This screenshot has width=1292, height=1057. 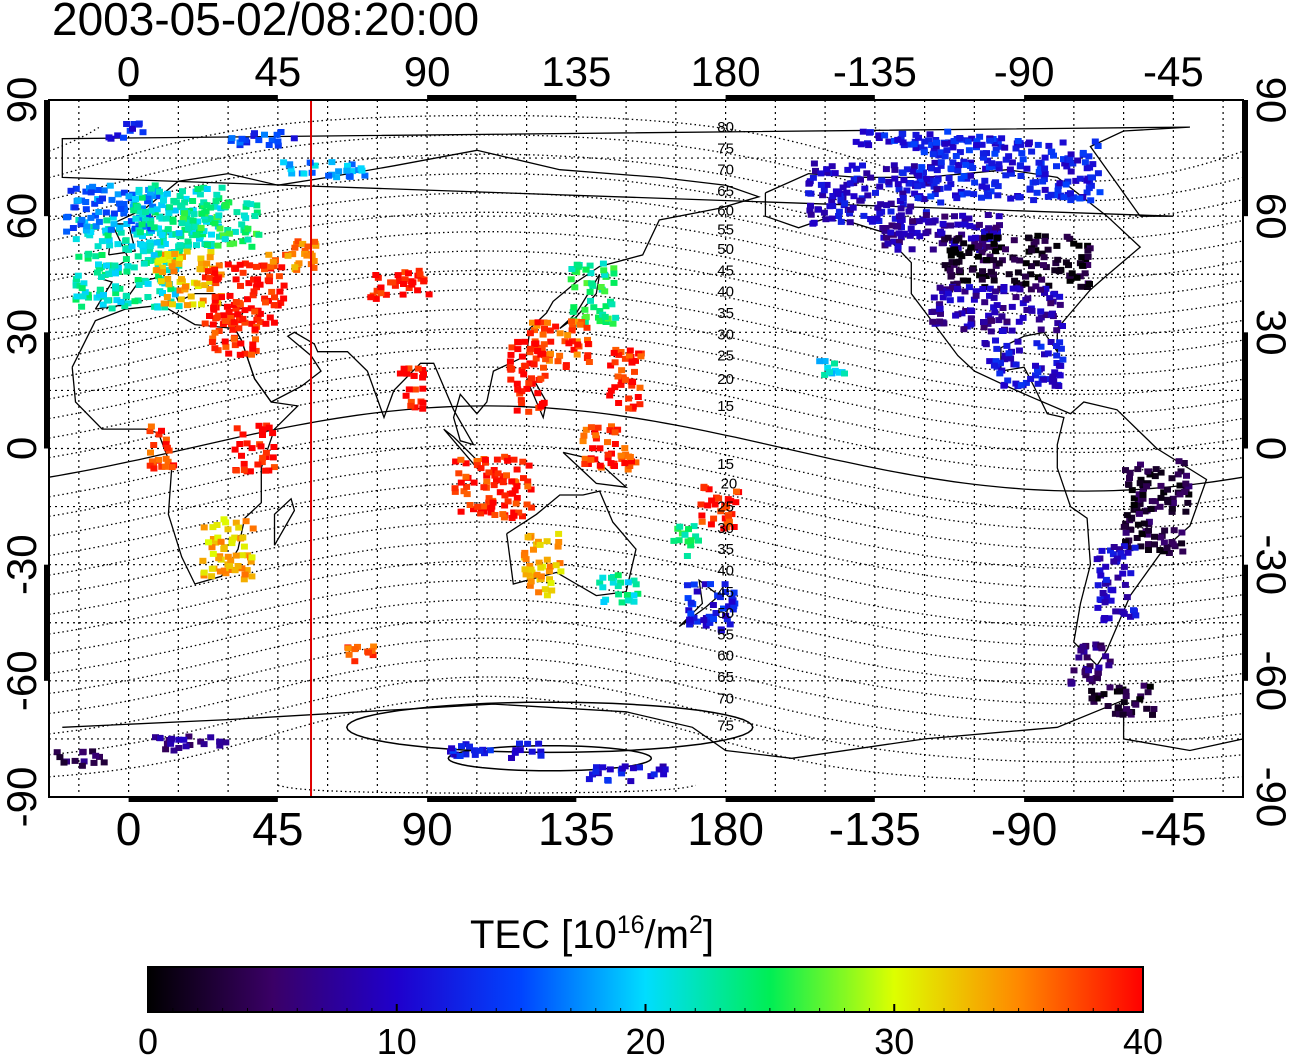 I want to click on contour-label: 35, so click(x=725, y=313).